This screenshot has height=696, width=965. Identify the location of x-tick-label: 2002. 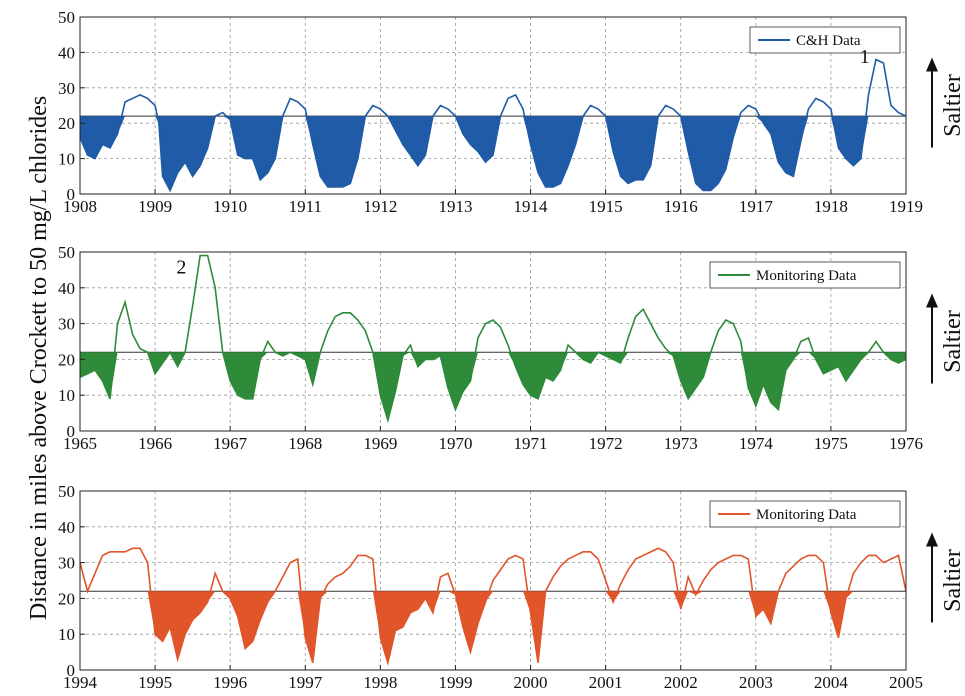
(681, 682).